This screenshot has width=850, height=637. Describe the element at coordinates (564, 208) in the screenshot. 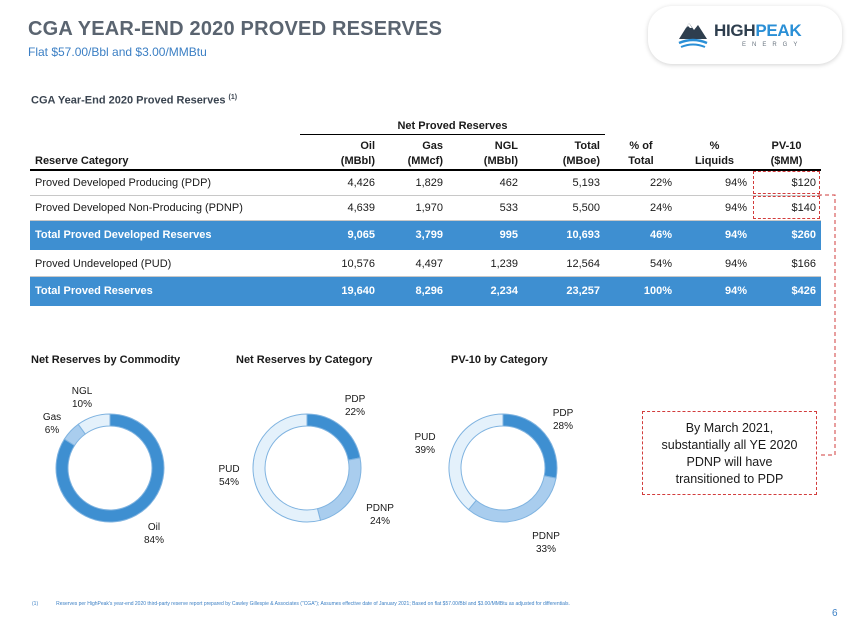

I see `table-cell: 5,500` at that location.